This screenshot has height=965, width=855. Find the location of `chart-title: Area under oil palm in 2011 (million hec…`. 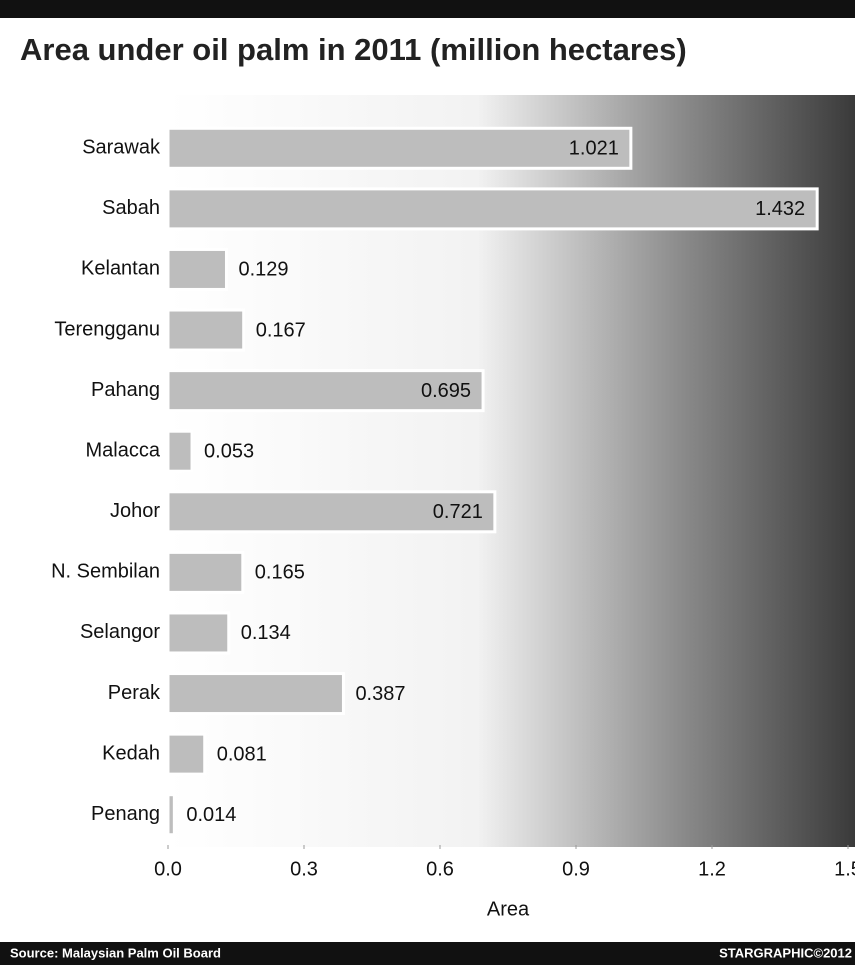

chart-title: Area under oil palm in 2011 (million hec… is located at coordinates (353, 49).